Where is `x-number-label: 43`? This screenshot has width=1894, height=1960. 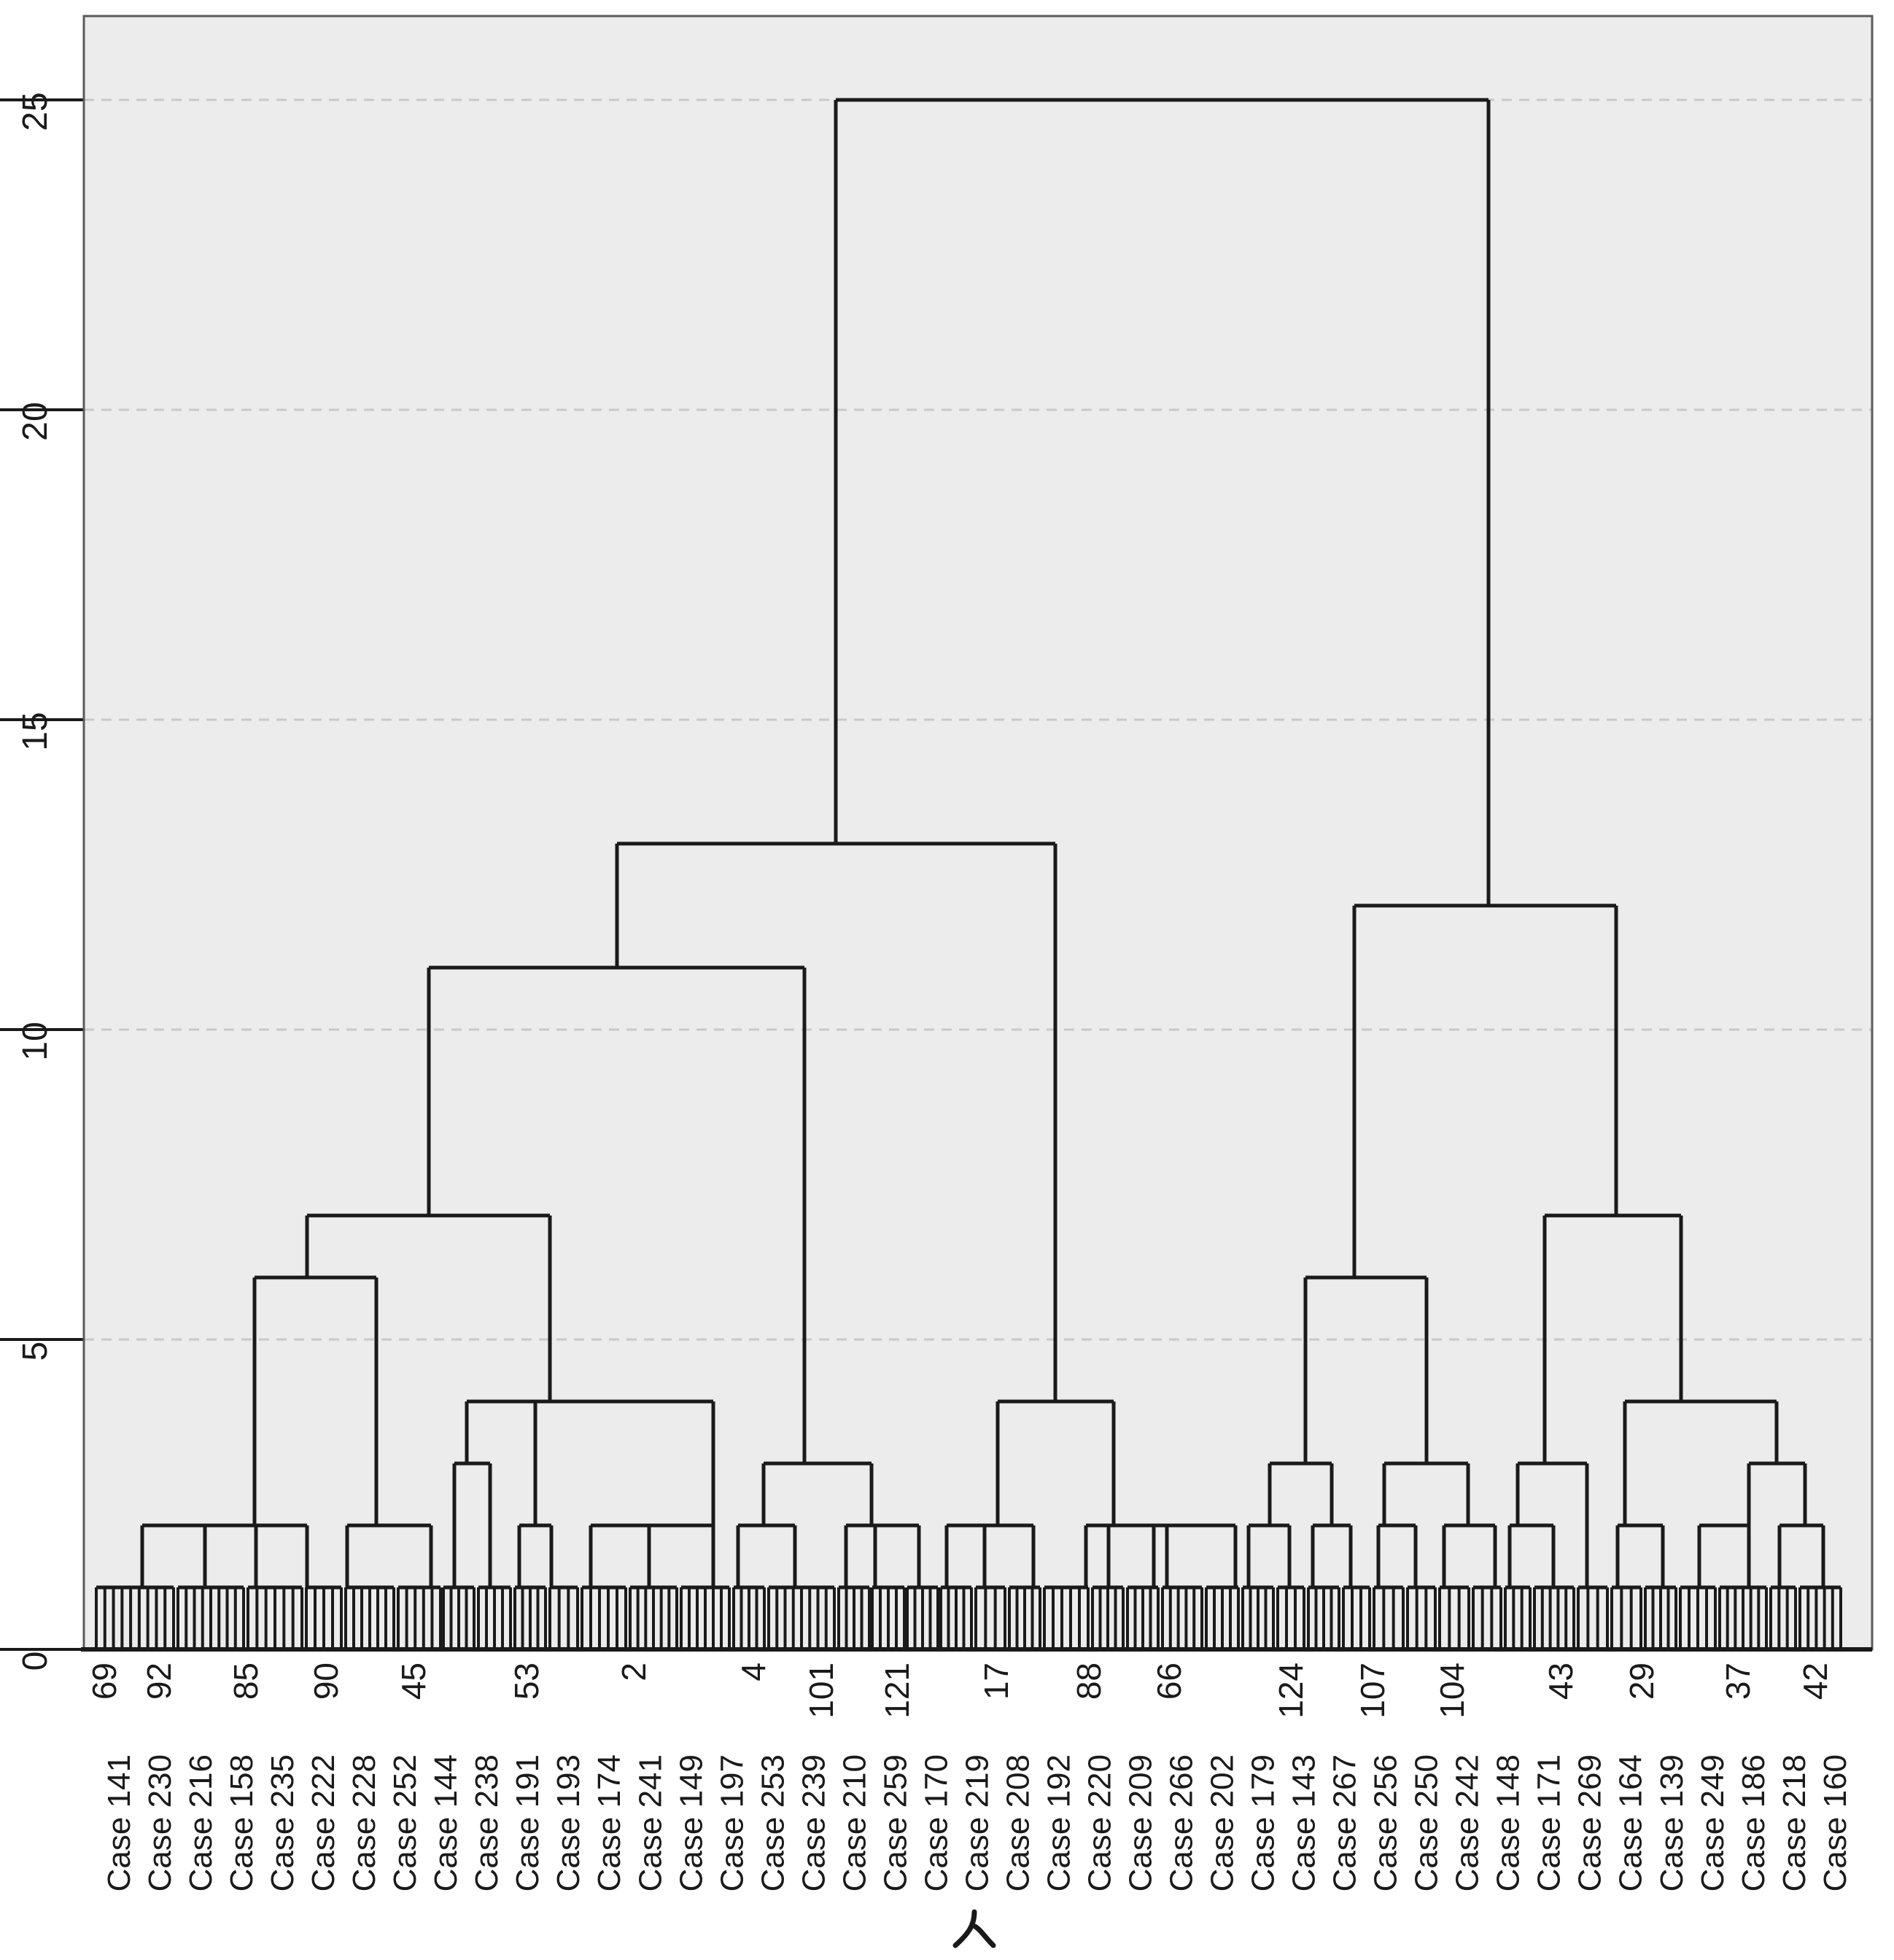
x-number-label: 43 is located at coordinates (1561, 1681).